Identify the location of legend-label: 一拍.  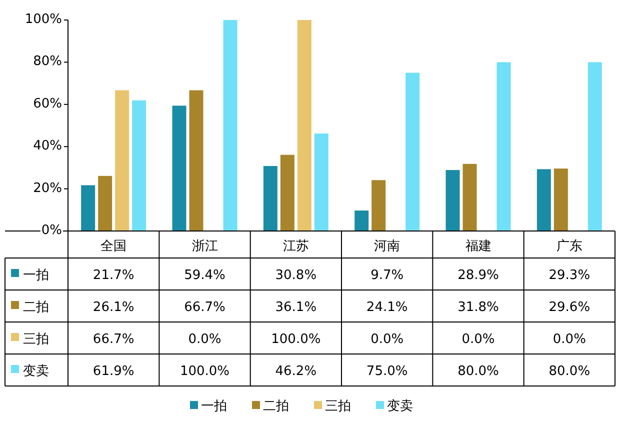
(36, 275).